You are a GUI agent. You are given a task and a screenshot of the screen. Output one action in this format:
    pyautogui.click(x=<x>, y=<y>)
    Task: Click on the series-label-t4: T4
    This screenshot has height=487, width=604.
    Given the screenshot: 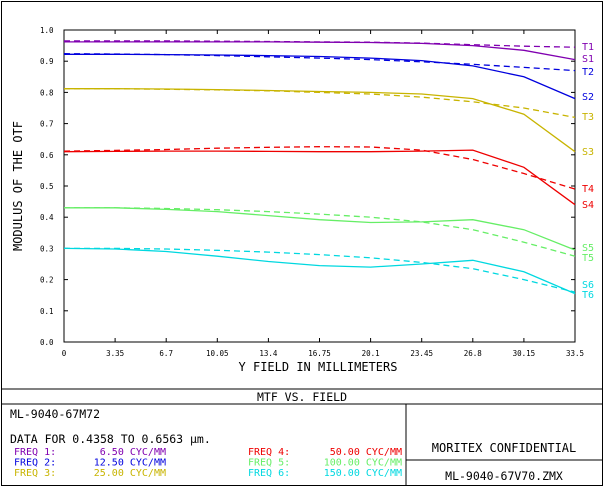 What is the action you would take?
    pyautogui.click(x=588, y=189)
    